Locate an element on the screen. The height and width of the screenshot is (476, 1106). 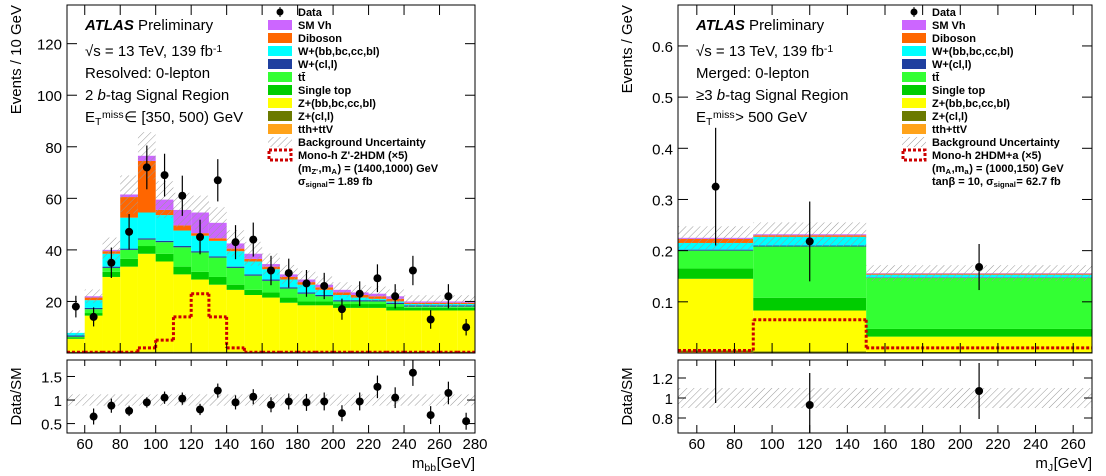
annotation: Resolved: 0-lepton is located at coordinates (147, 73).